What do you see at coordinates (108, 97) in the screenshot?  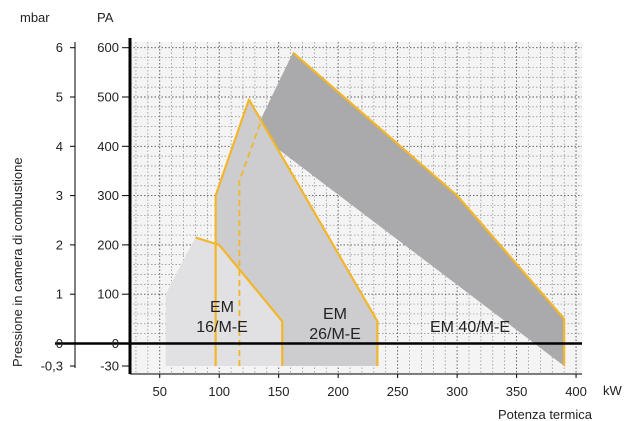 I see `tick-label-y-pa: 500` at bounding box center [108, 97].